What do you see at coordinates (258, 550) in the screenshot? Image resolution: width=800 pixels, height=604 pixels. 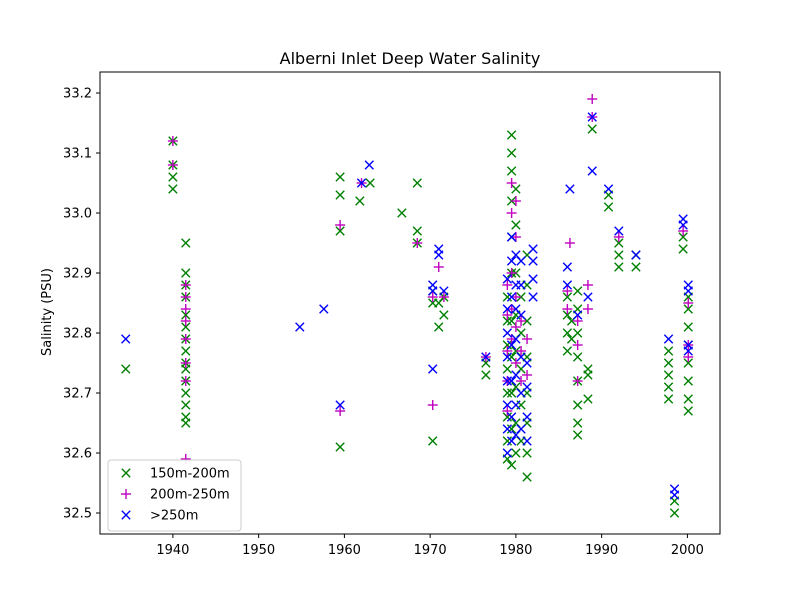 I see `x-tick-label: 1950` at bounding box center [258, 550].